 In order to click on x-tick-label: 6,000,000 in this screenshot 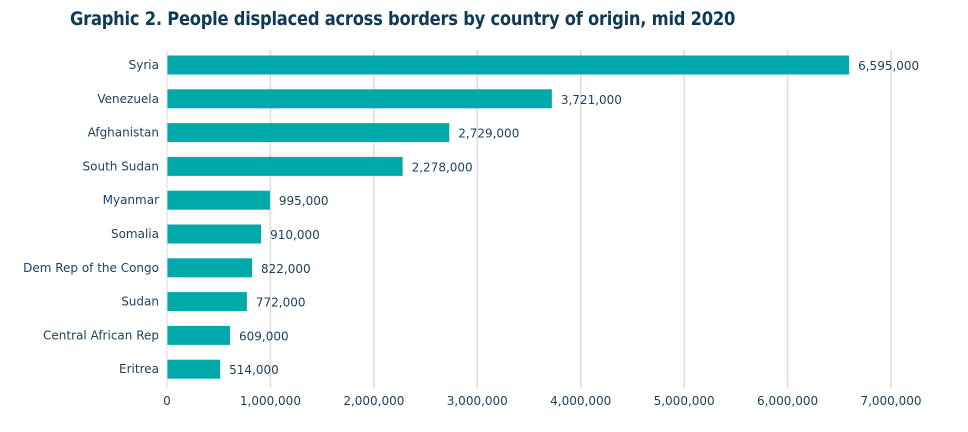, I will do `click(787, 401)`.